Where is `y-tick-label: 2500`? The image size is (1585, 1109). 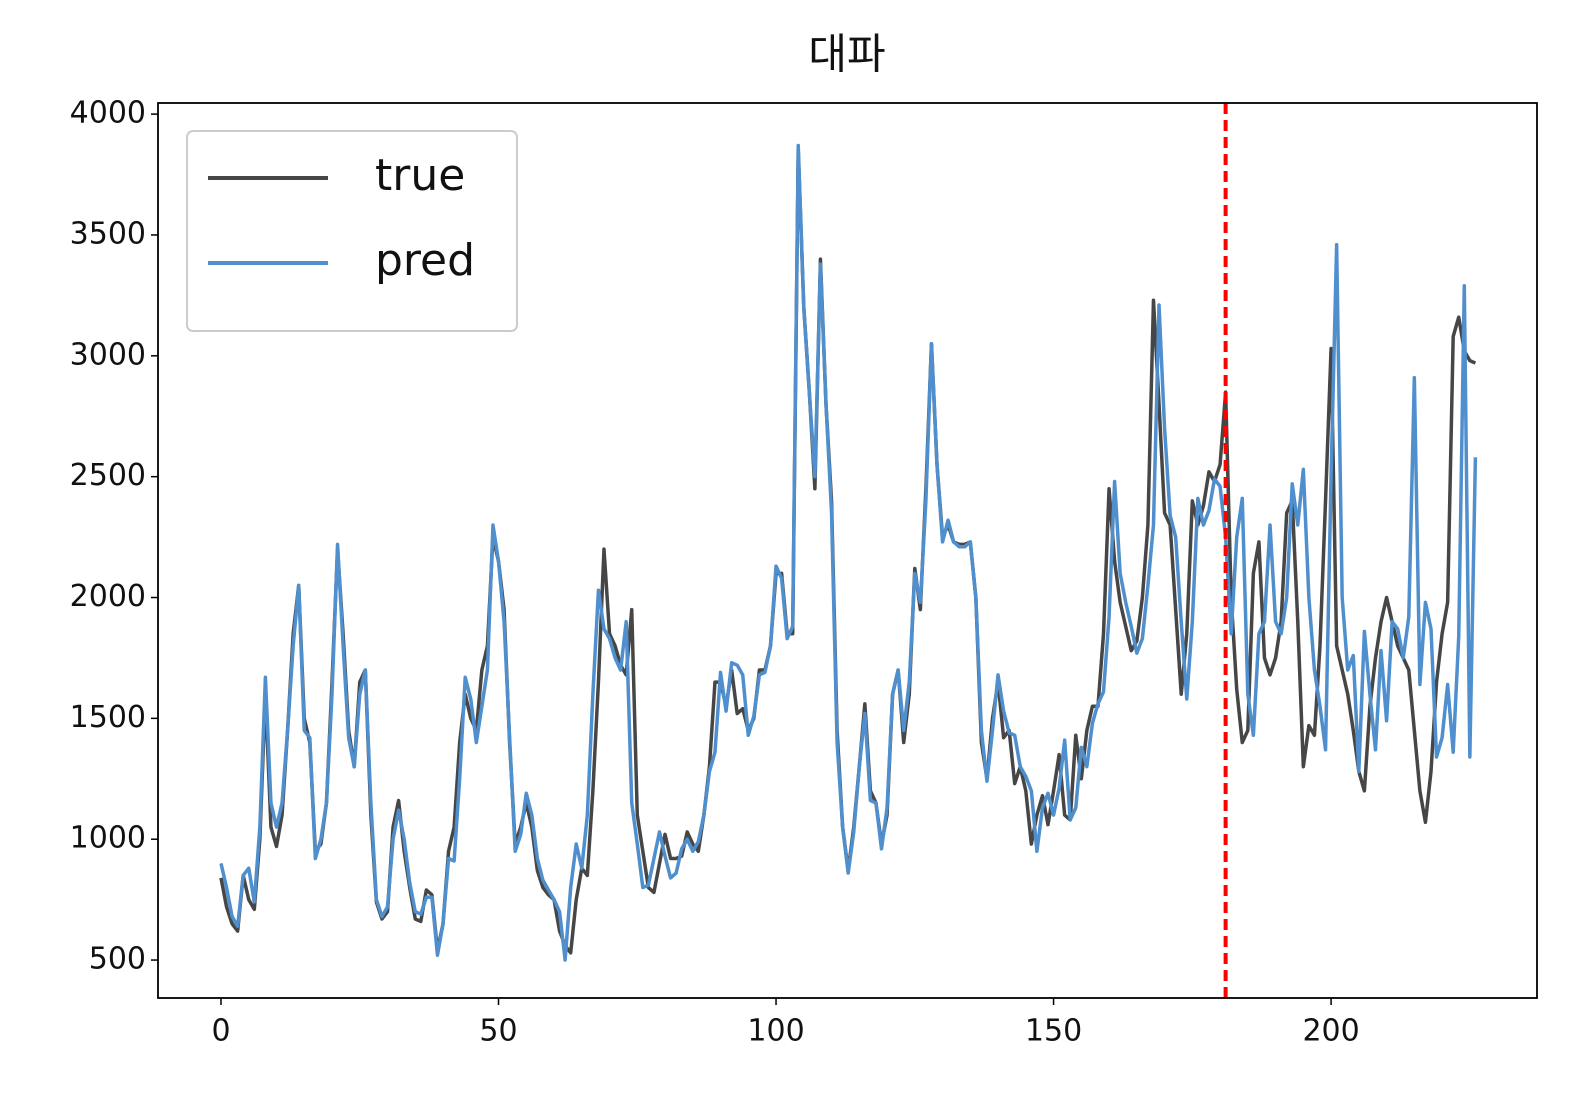
y-tick-label: 2500 is located at coordinates (108, 475).